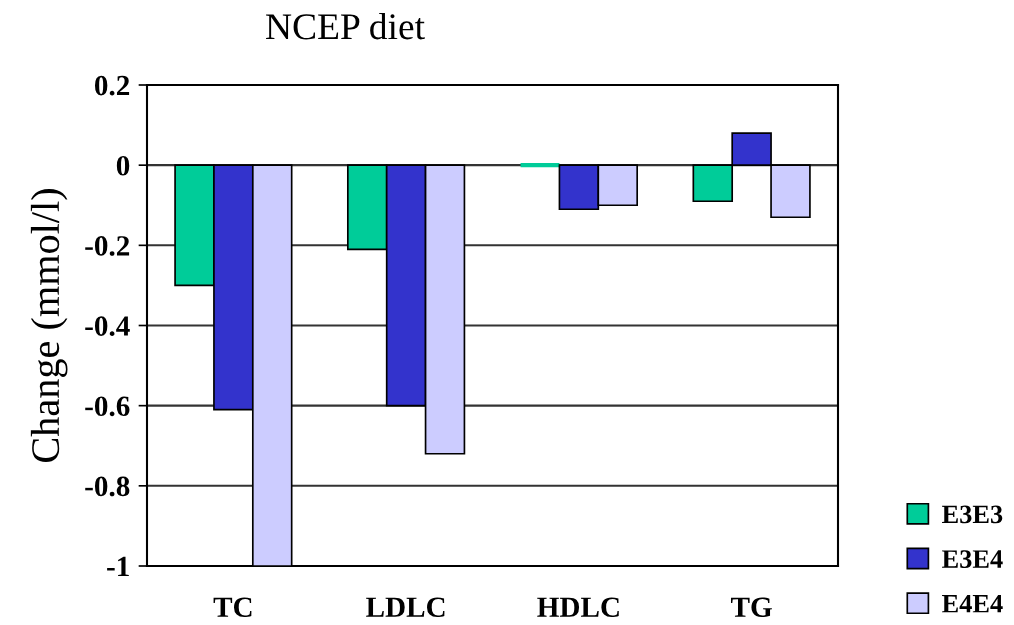  Describe the element at coordinates (107, 326) in the screenshot. I see `y-tick-label: -0.4` at that location.